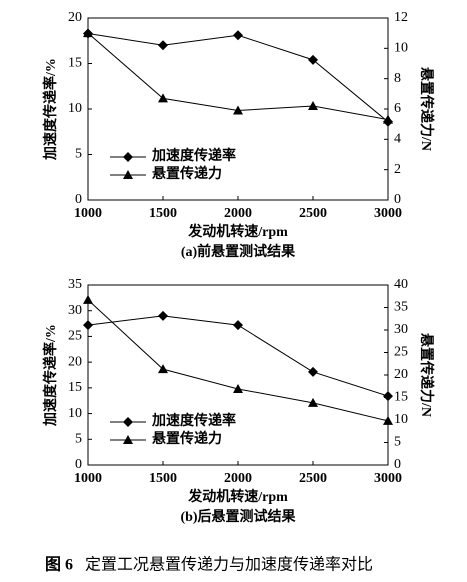 The width and height of the screenshot is (467, 582). What do you see at coordinates (401, 329) in the screenshot?
I see `y2-tick-label: 30` at bounding box center [401, 329].